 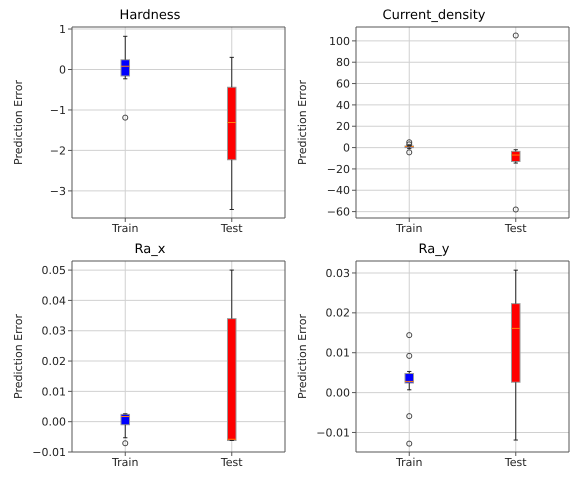 What do you see at coordinates (62, 29) in the screenshot?
I see `y-tick-label: 1` at bounding box center [62, 29].